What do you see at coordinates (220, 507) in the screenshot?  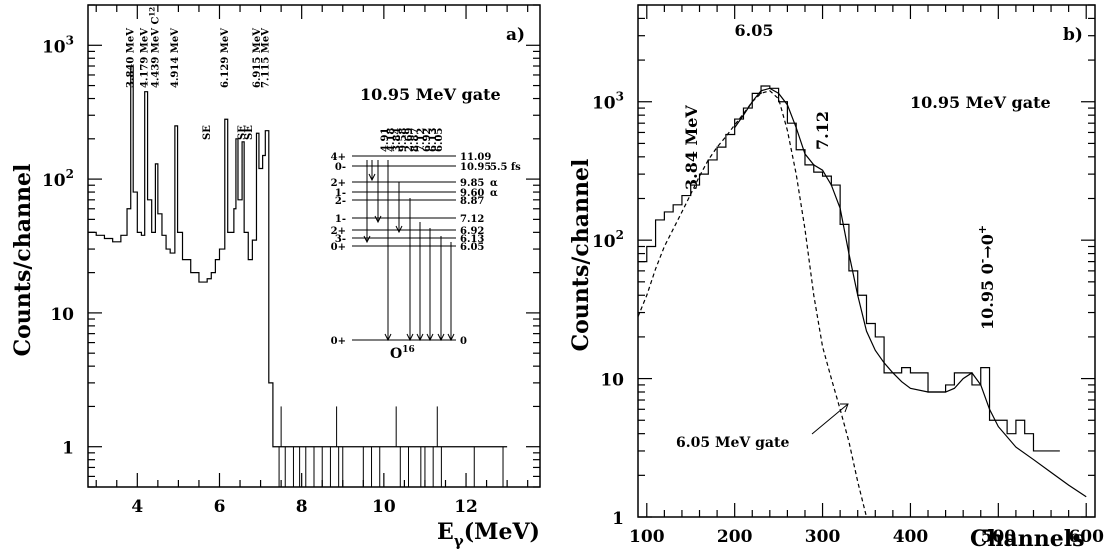 I see `panel-a-x-tick-label-1: 6` at bounding box center [220, 507].